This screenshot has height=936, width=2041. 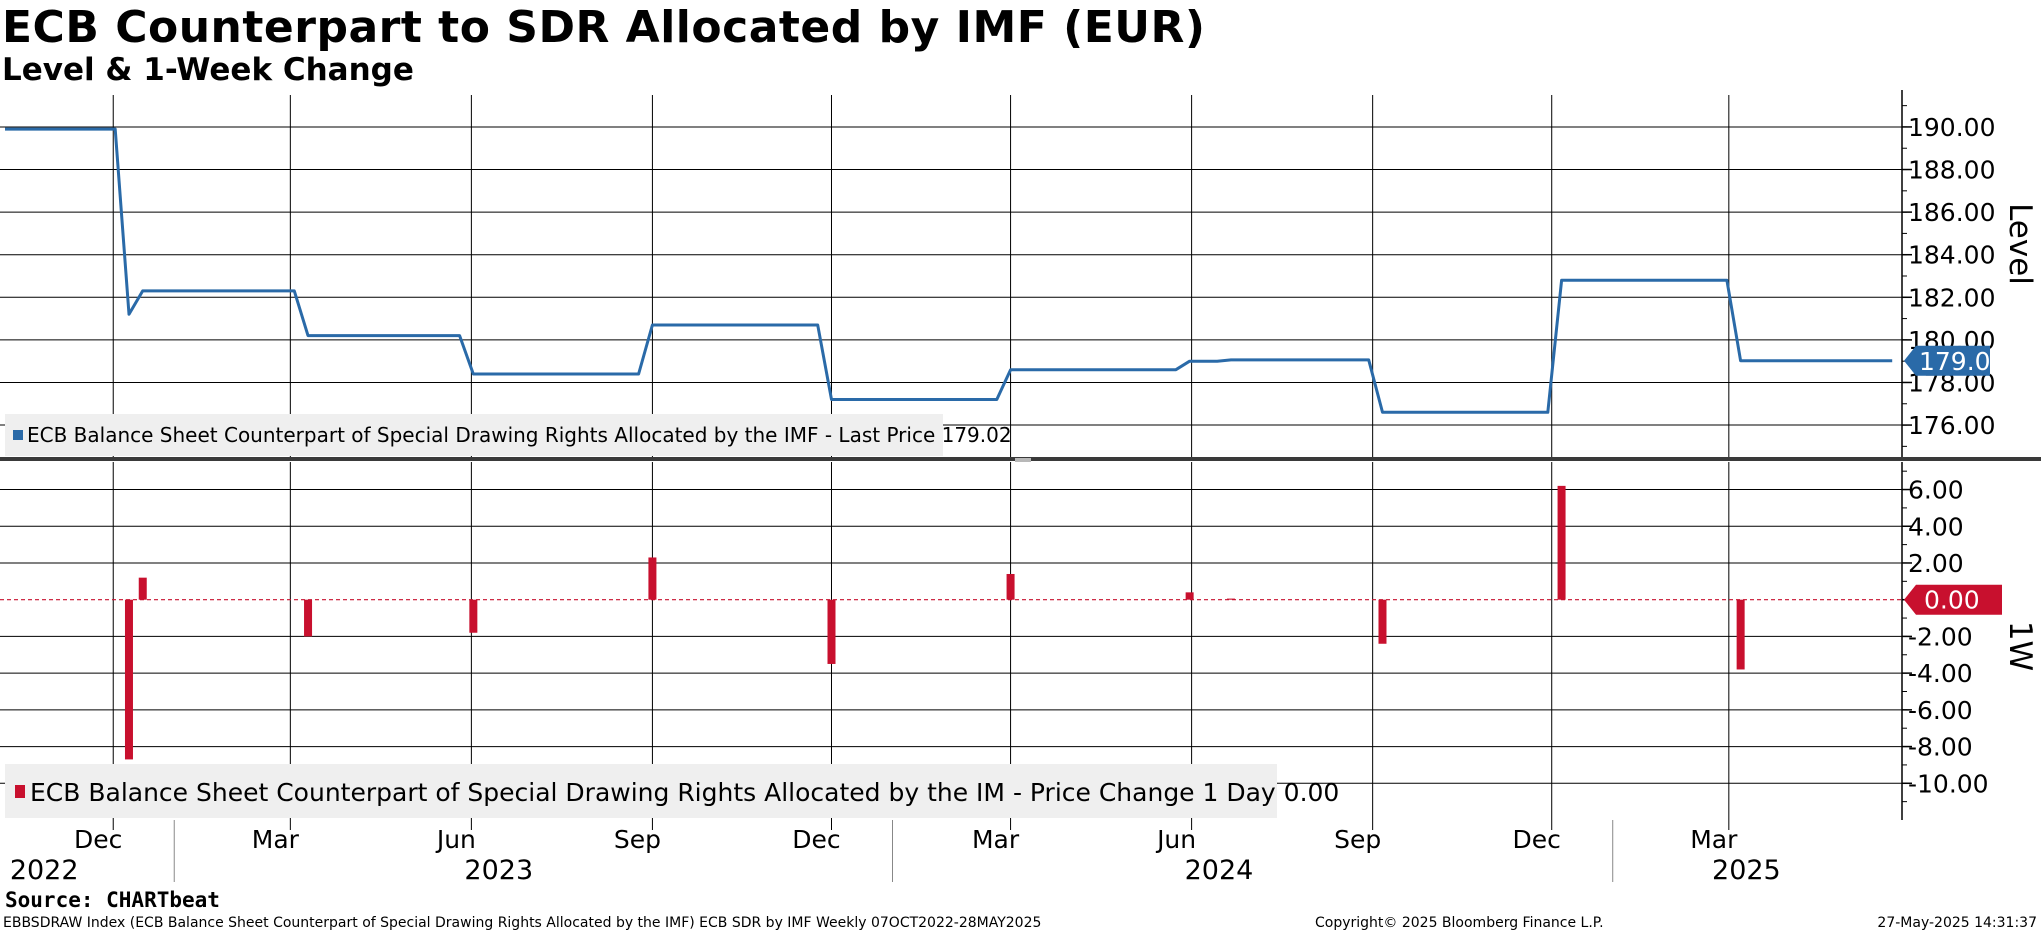 I want to click on change-last-value-tag, so click(x=1953, y=599).